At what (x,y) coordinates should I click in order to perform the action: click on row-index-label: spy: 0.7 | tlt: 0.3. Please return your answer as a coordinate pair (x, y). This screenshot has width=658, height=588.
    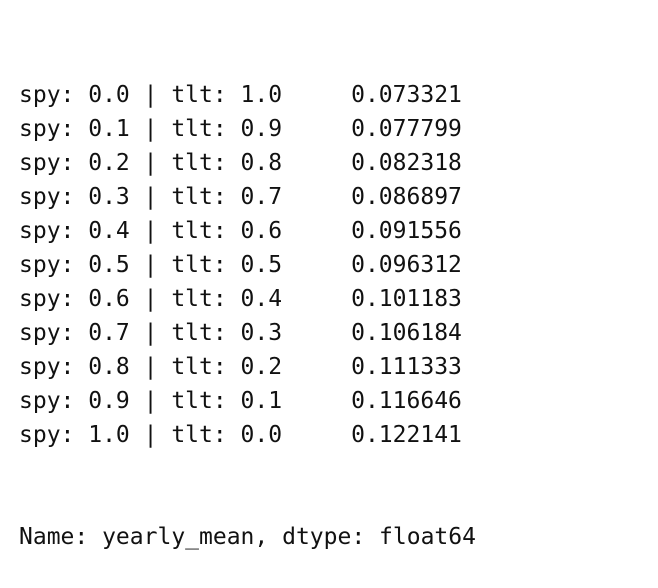
    Looking at the image, I should click on (151, 333).